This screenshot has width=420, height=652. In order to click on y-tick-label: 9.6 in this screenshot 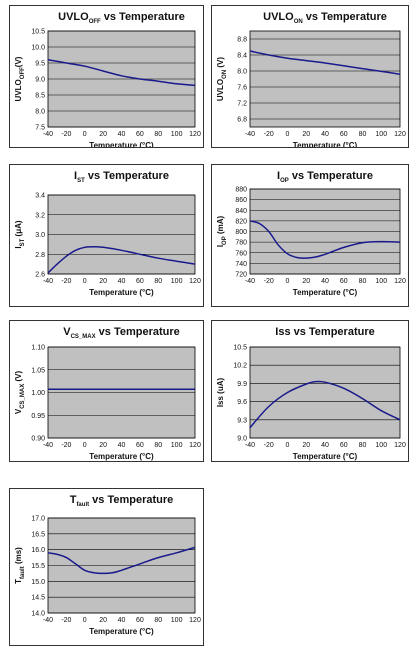, I will do `click(242, 402)`.